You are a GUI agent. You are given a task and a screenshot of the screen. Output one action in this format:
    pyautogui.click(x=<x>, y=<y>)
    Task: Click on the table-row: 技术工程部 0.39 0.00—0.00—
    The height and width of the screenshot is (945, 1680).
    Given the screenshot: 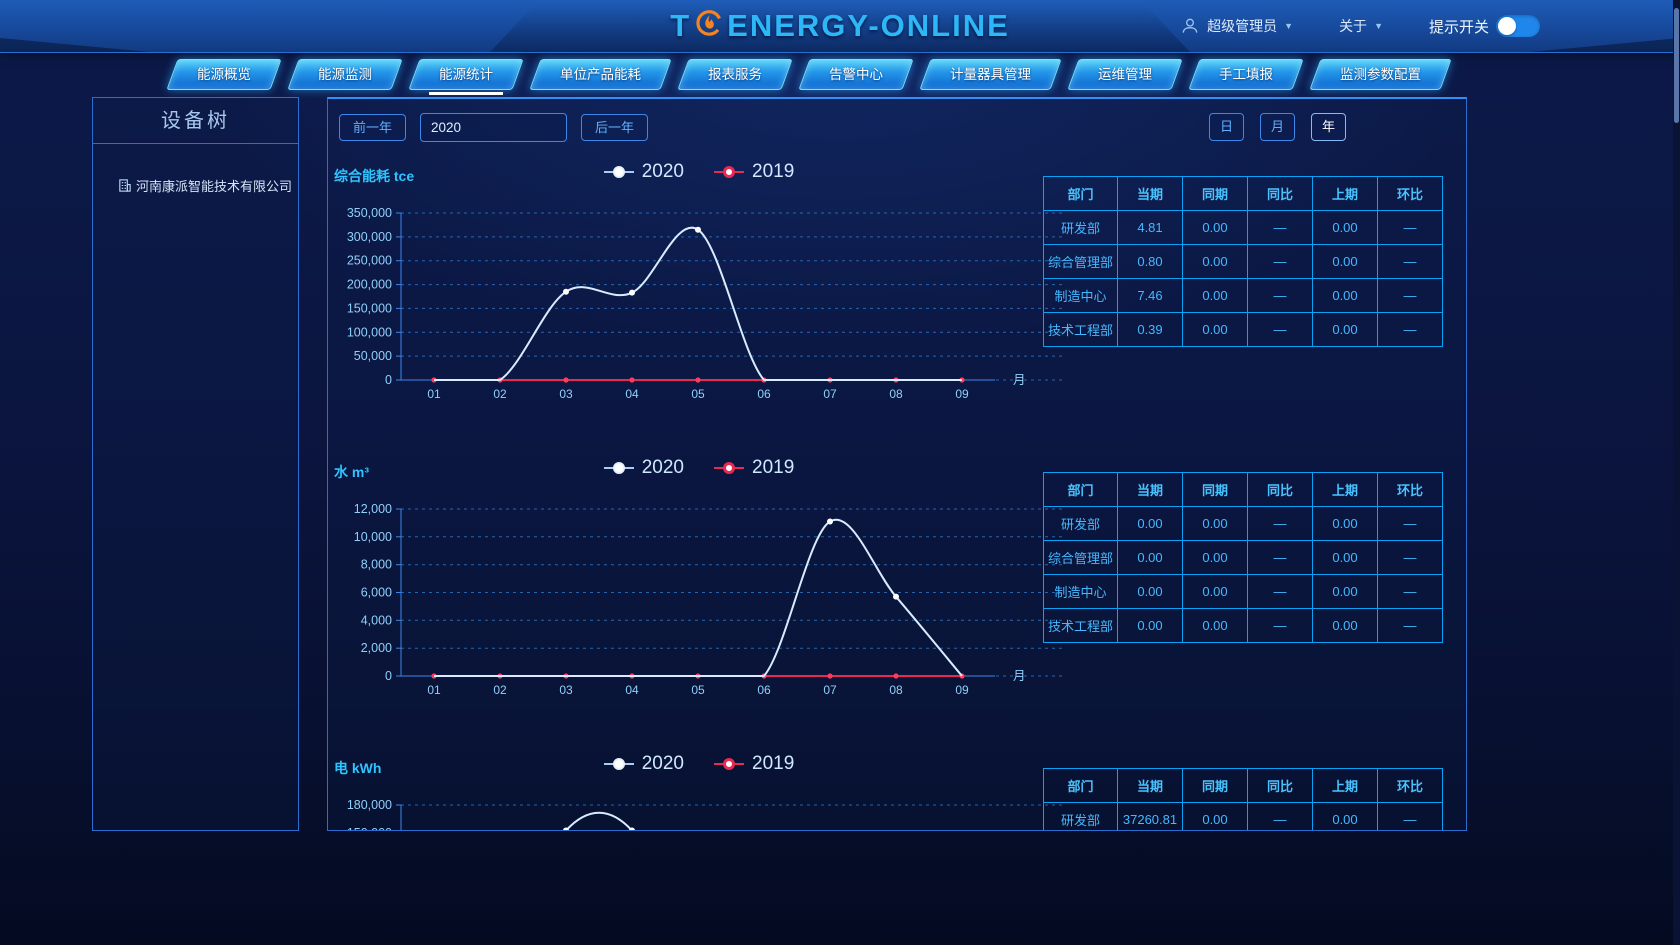 What is the action you would take?
    pyautogui.click(x=1243, y=329)
    